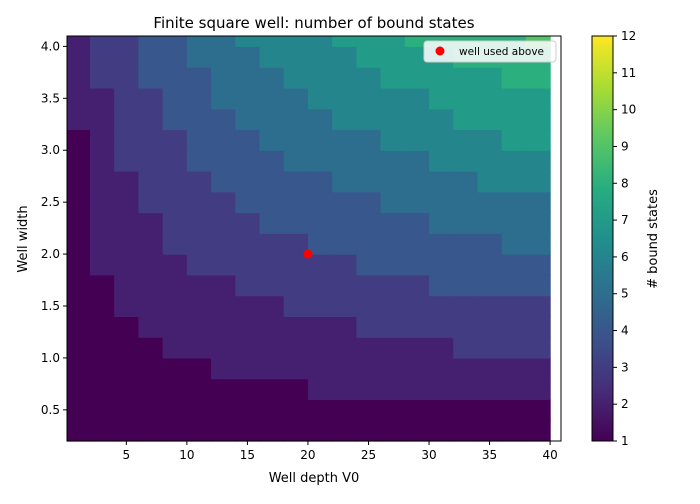  I want to click on x-tick-label: 30, so click(428, 455).